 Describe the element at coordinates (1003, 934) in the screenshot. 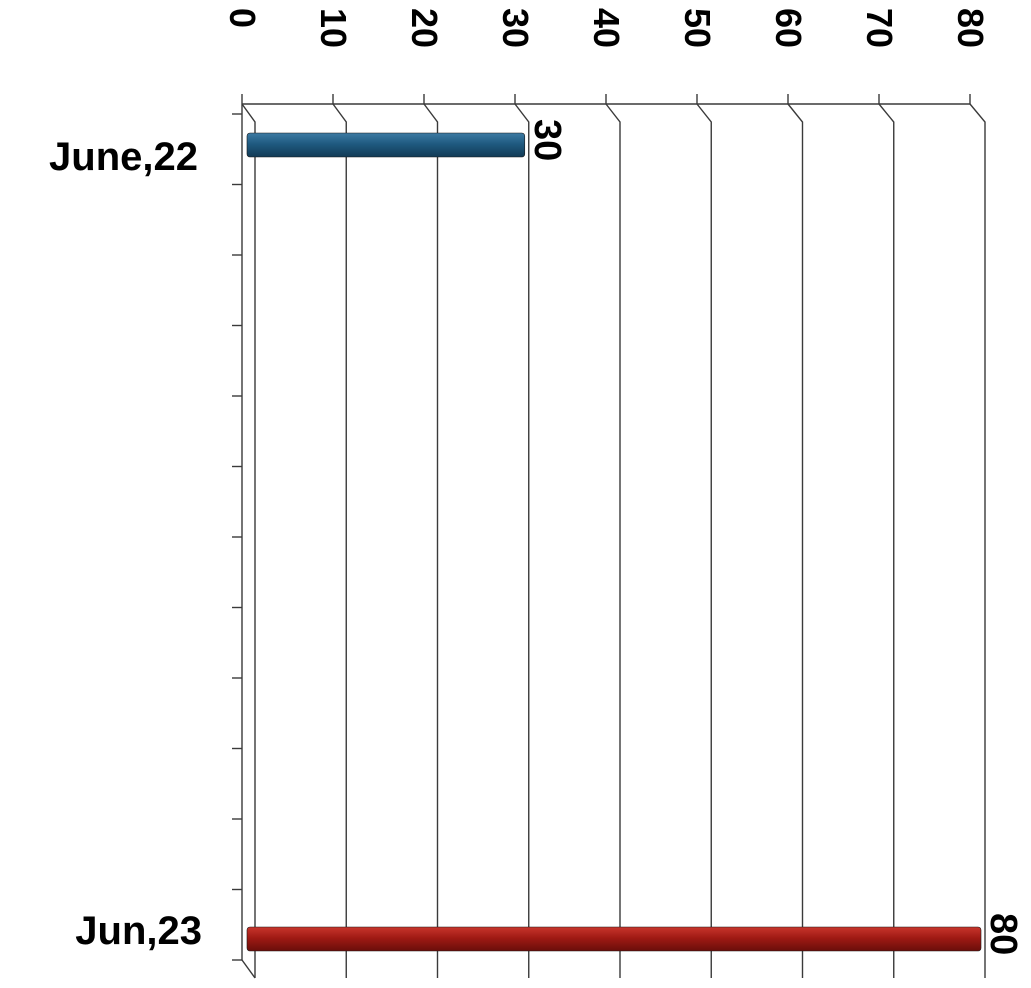

I see `data-label-jun-23: 80` at that location.